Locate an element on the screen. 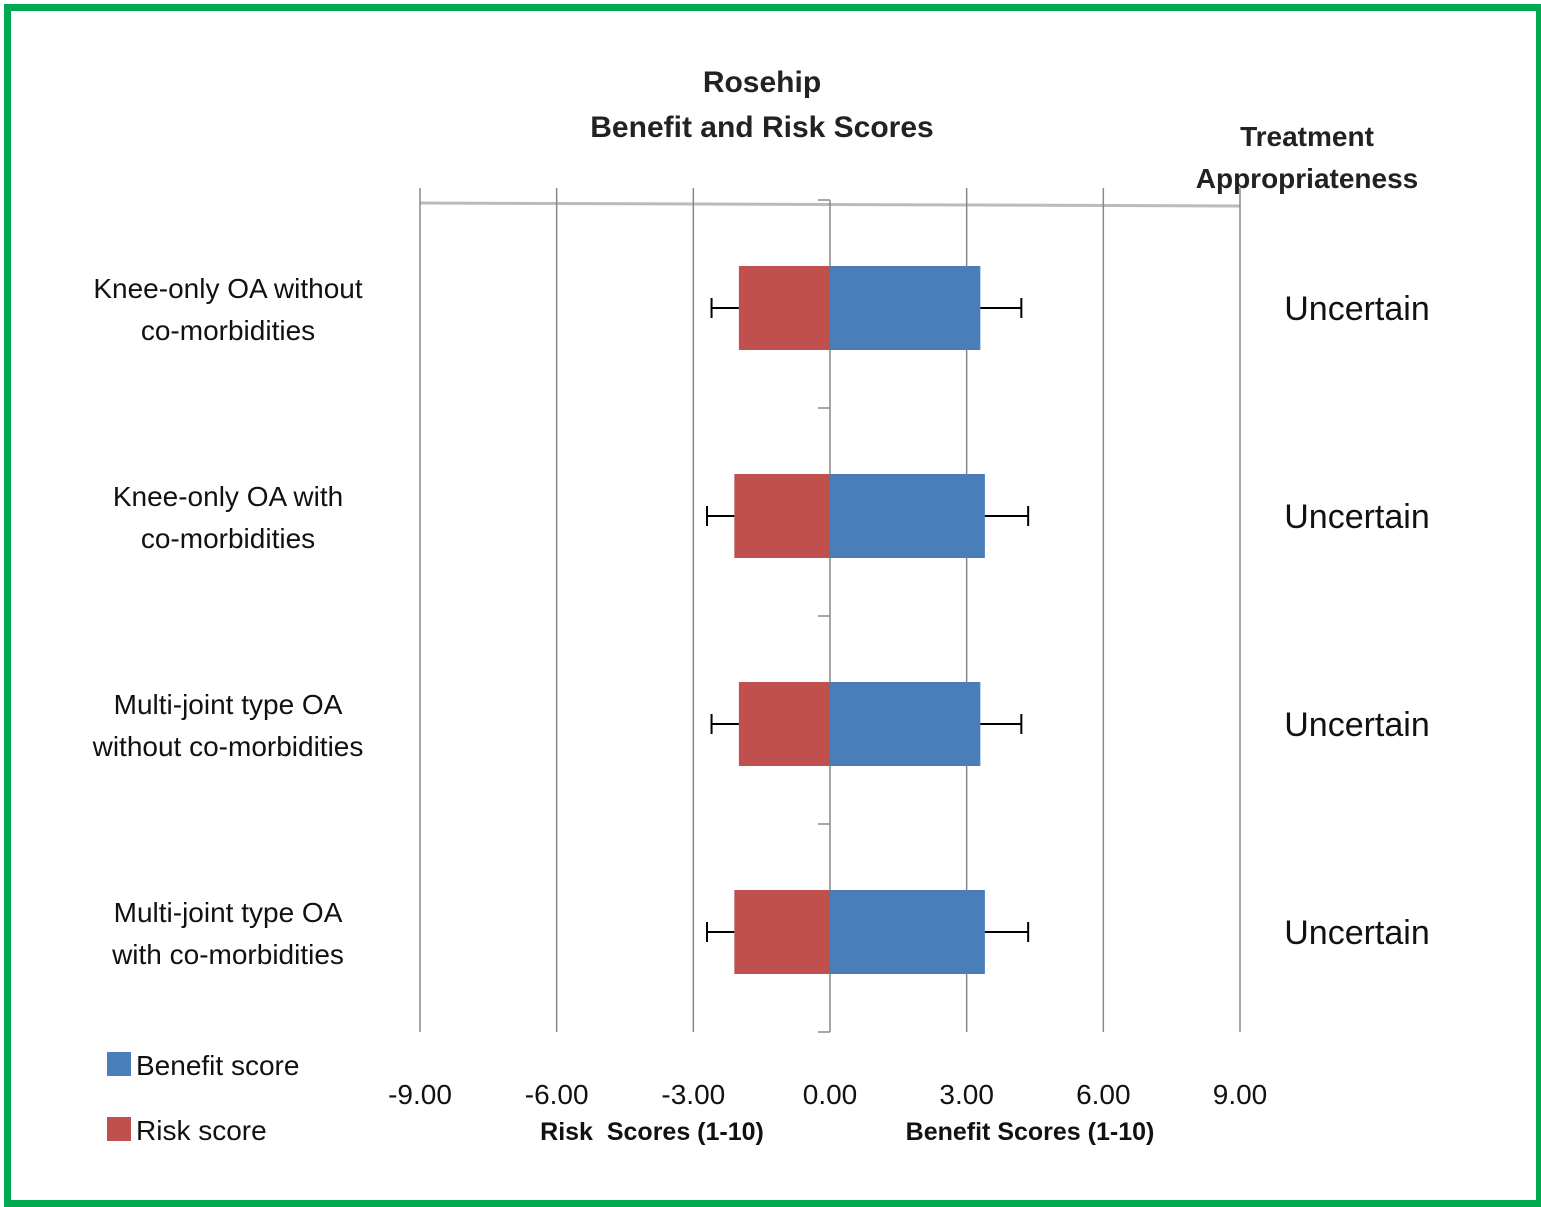  x-tick-labels: -9.00 -6.00 -3.00 0.00 3.00 6.00 9.00 is located at coordinates (827, 1094).